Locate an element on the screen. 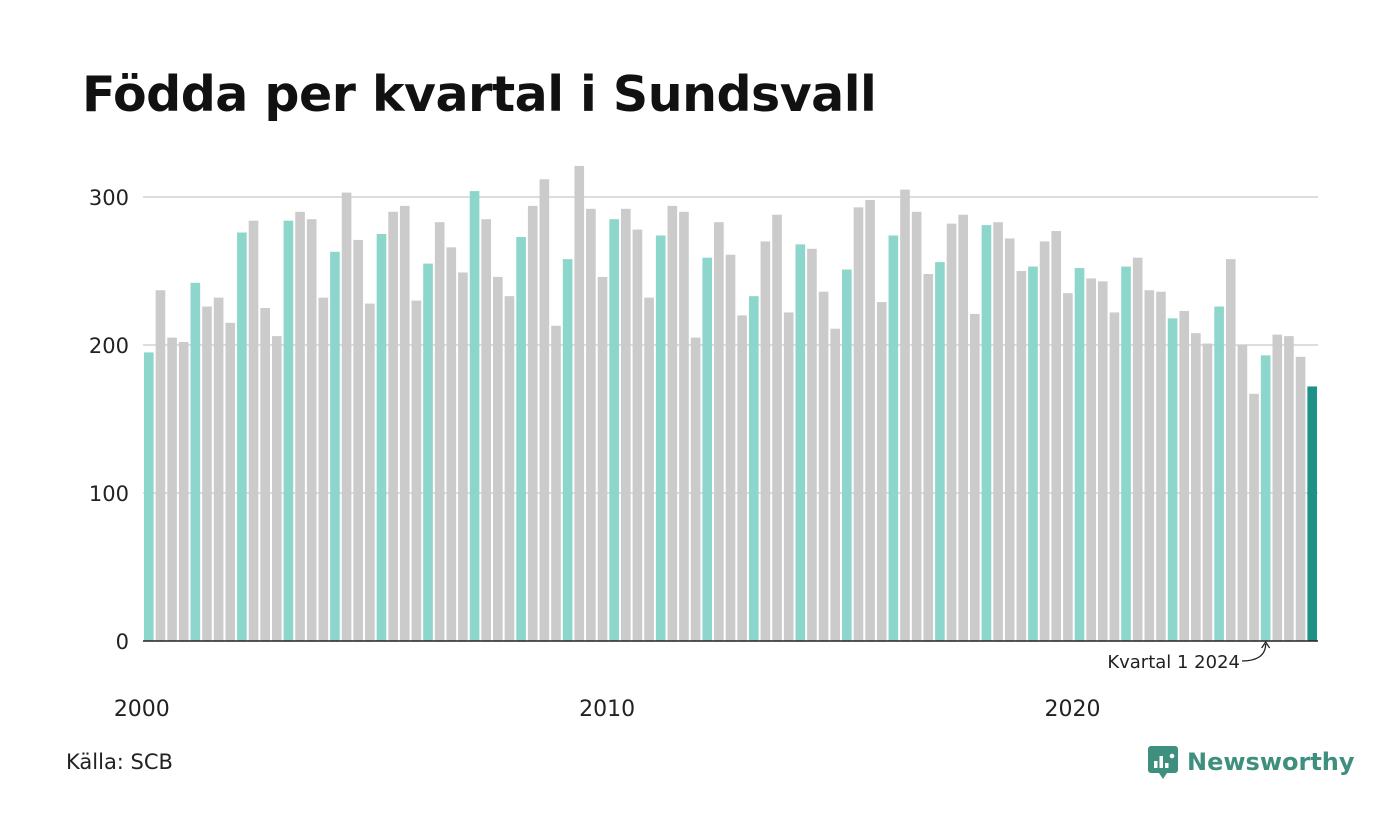 This screenshot has height=840, width=1400. x-tick-label: 2010 is located at coordinates (607, 709).